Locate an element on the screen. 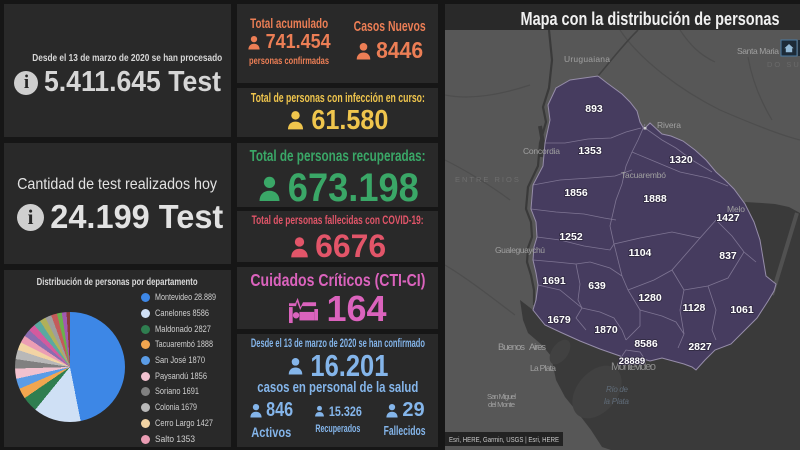 Image resolution: width=800 pixels, height=450 pixels. svg-text: Uruguaiana is located at coordinates (587, 59).